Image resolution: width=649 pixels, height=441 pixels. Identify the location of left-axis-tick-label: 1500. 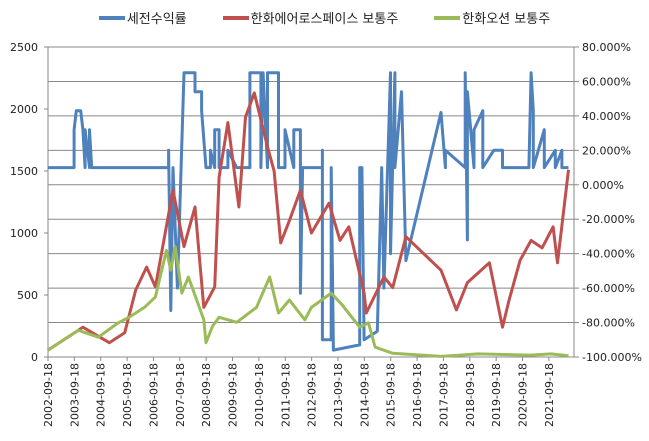
(24, 171).